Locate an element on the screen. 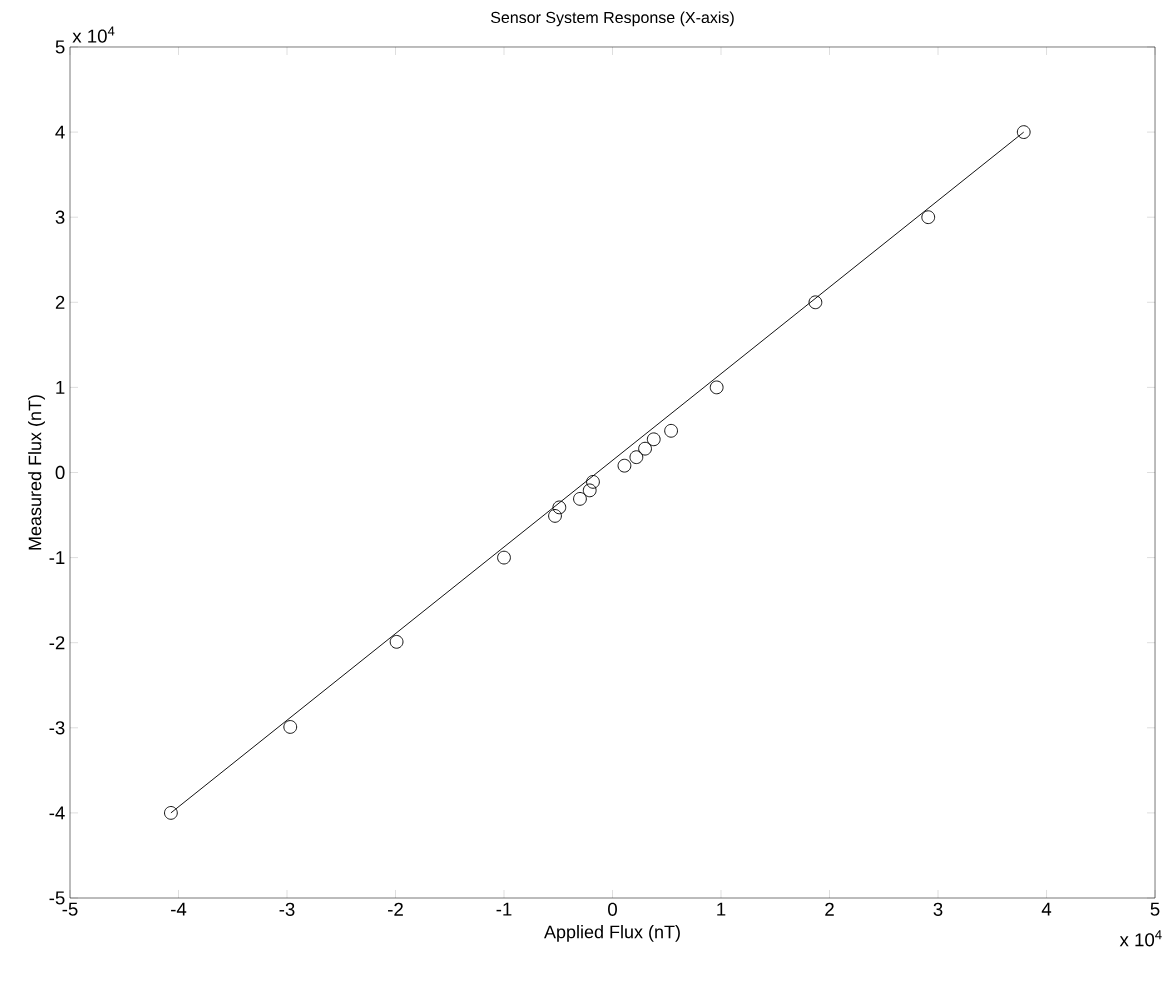 This screenshot has height=981, width=1166. y-tick-label: -3 is located at coordinates (57, 728).